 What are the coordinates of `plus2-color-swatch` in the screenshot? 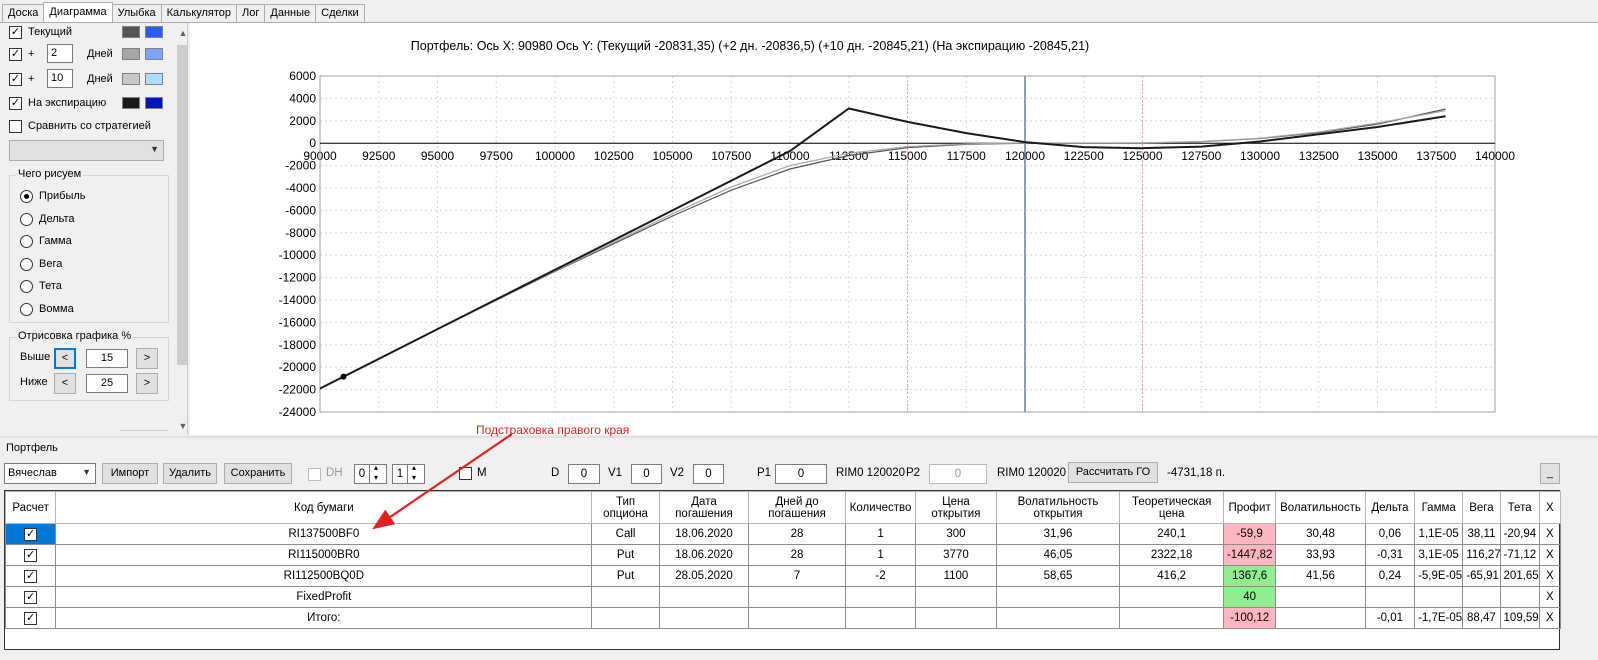 It's located at (131, 54).